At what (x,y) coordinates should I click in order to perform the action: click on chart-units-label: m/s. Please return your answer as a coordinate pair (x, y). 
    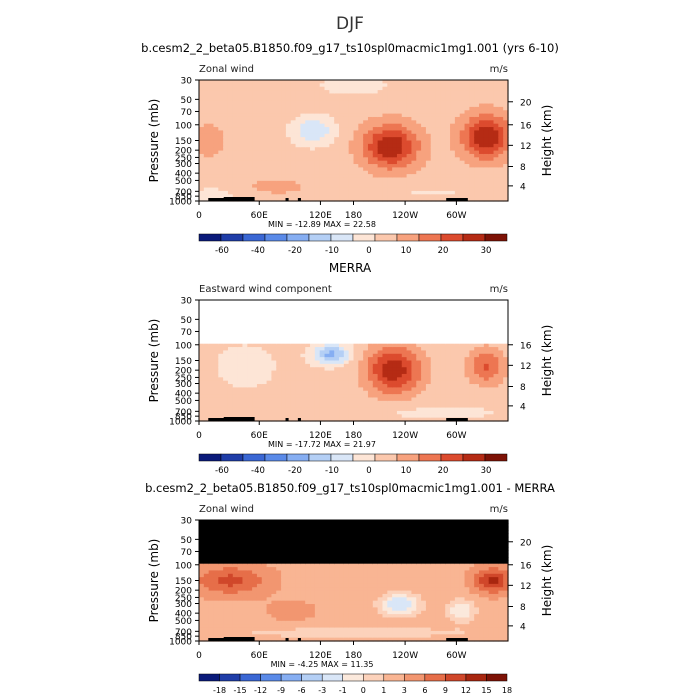
    Looking at the image, I should click on (499, 289).